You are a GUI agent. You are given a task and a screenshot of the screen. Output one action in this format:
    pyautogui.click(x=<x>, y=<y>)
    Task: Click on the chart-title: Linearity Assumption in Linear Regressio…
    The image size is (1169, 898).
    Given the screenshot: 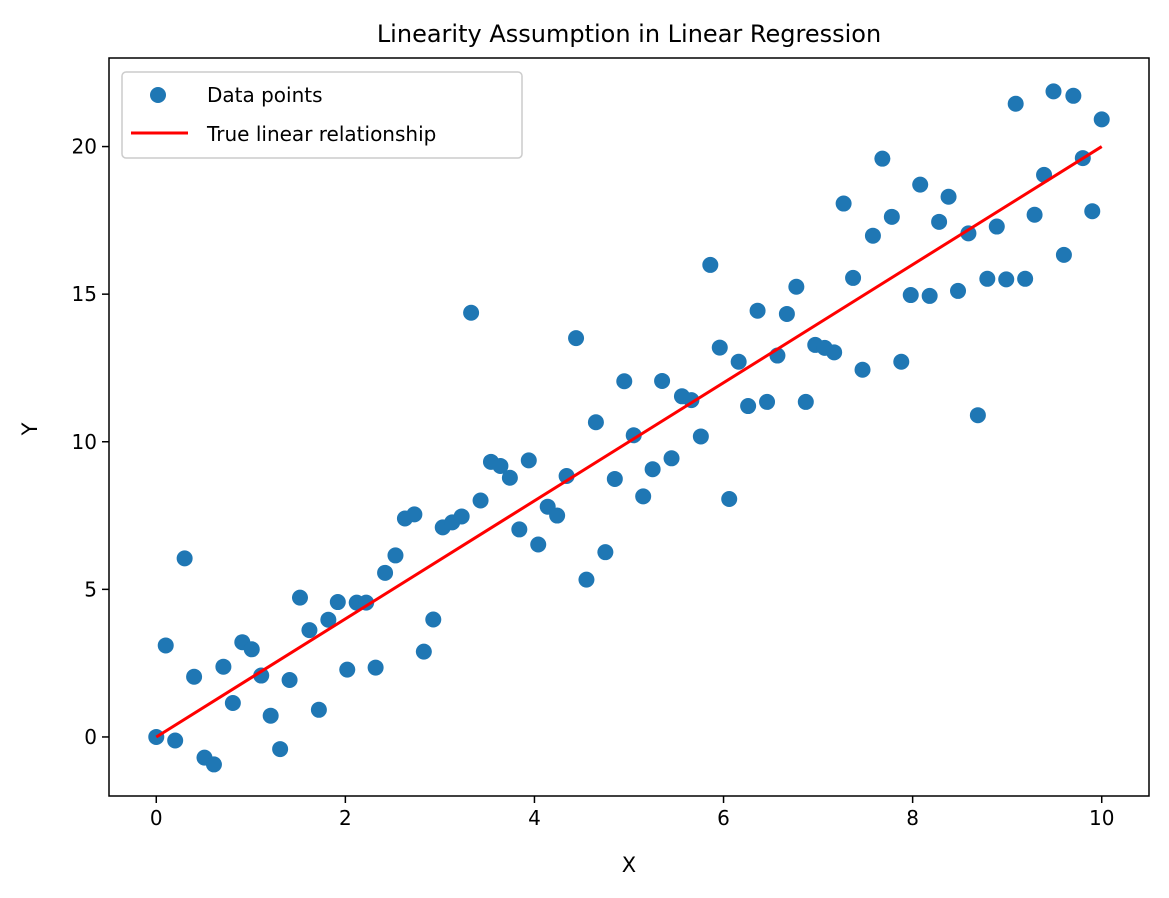 What is the action you would take?
    pyautogui.click(x=629, y=34)
    